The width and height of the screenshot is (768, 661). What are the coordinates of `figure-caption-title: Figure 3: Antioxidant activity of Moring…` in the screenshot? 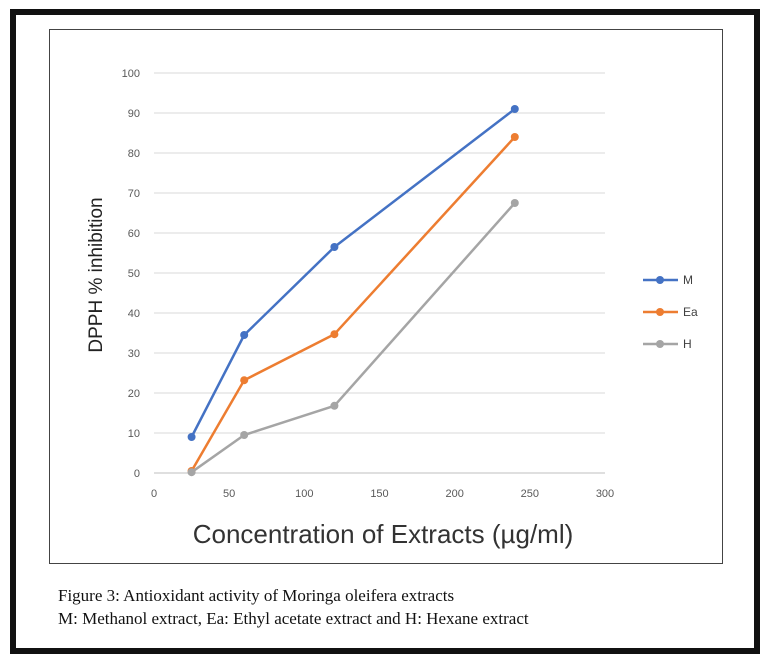 It's located at (256, 595).